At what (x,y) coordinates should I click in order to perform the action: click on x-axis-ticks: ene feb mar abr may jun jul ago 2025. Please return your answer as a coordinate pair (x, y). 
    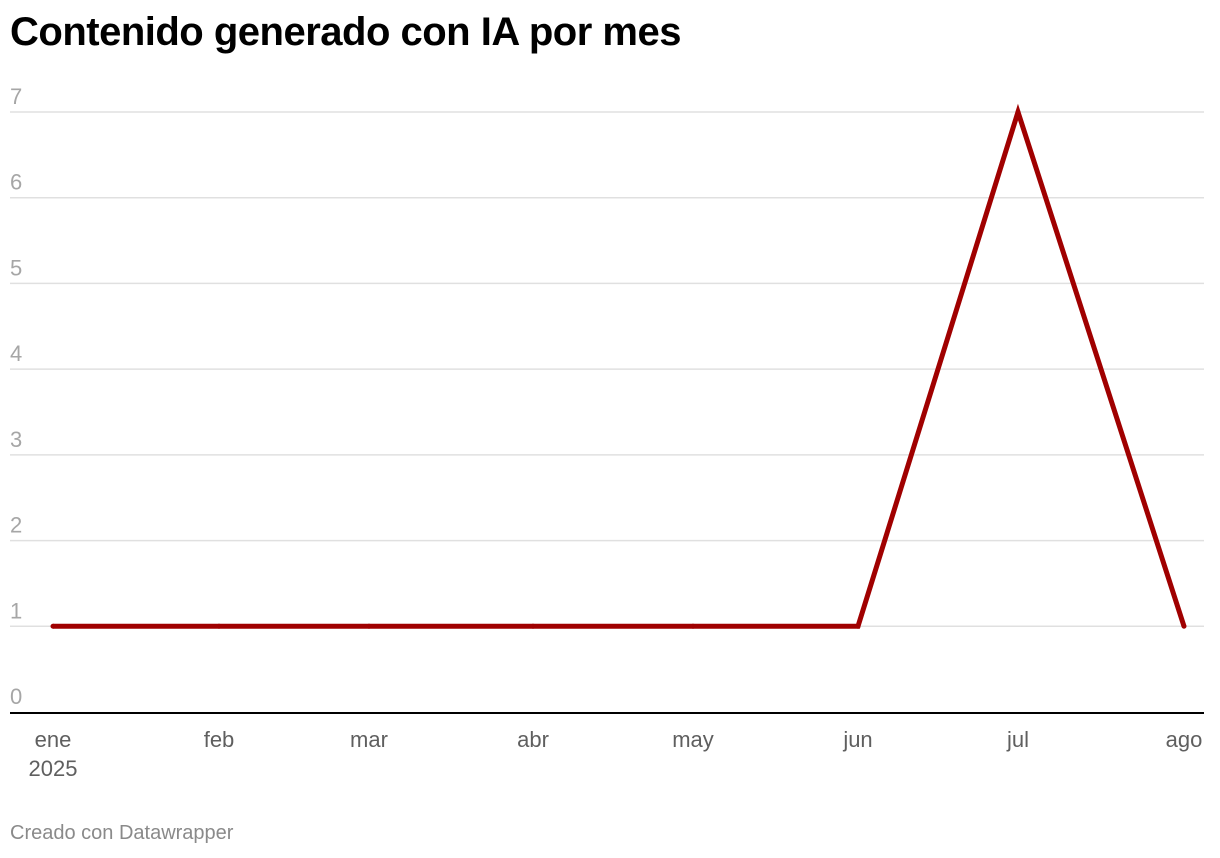
    Looking at the image, I should click on (616, 754).